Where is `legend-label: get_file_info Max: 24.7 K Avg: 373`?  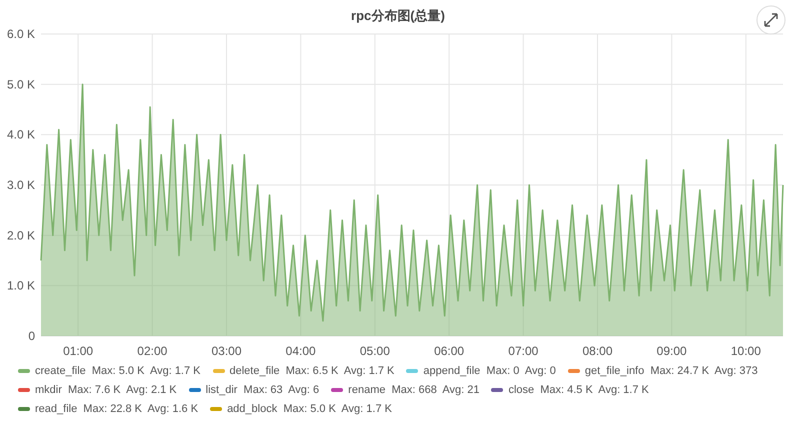
legend-label: get_file_info Max: 24.7 K Avg: 373 is located at coordinates (671, 371).